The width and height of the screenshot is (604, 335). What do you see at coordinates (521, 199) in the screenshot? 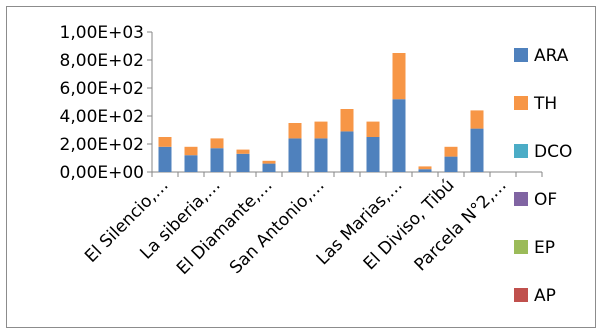
I see `legend-swatch-of` at bounding box center [521, 199].